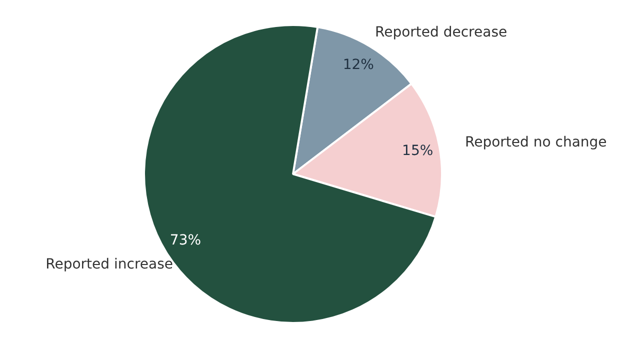 Image resolution: width=620 pixels, height=346 pixels. Describe the element at coordinates (441, 32) in the screenshot. I see `slice-label: Reported decrease` at that location.